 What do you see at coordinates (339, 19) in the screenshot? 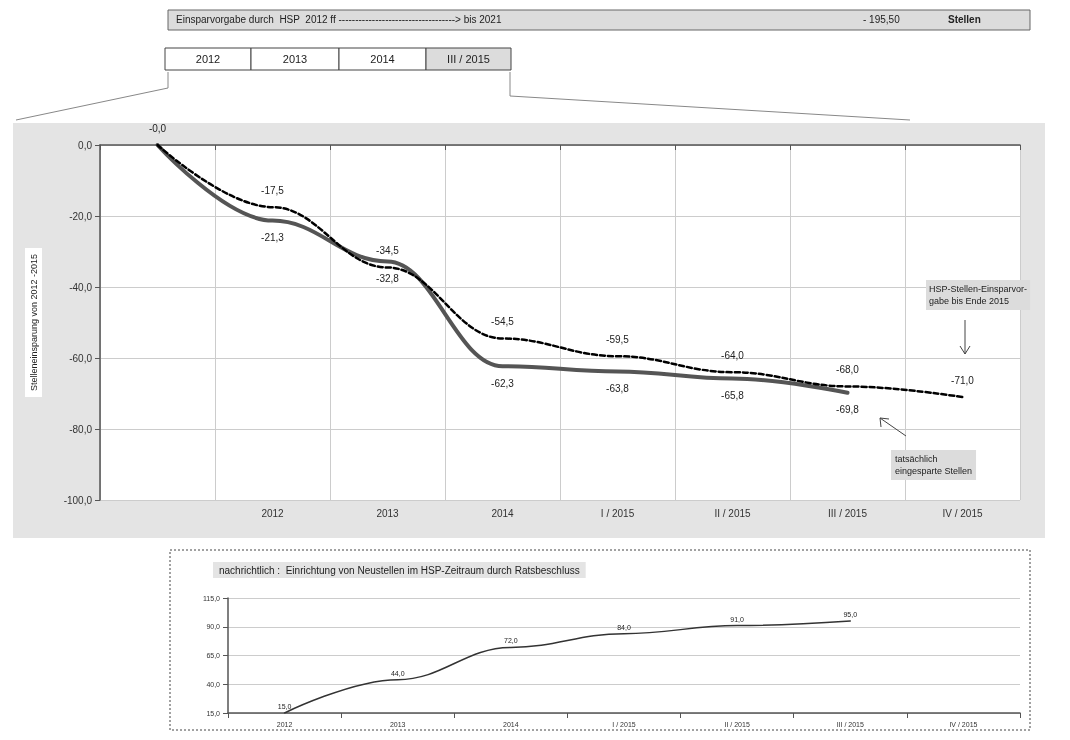
I see `text: Einsparvorgabe durch HSP 2012 ff -----------------------------------> bis 2021` at bounding box center [339, 19].